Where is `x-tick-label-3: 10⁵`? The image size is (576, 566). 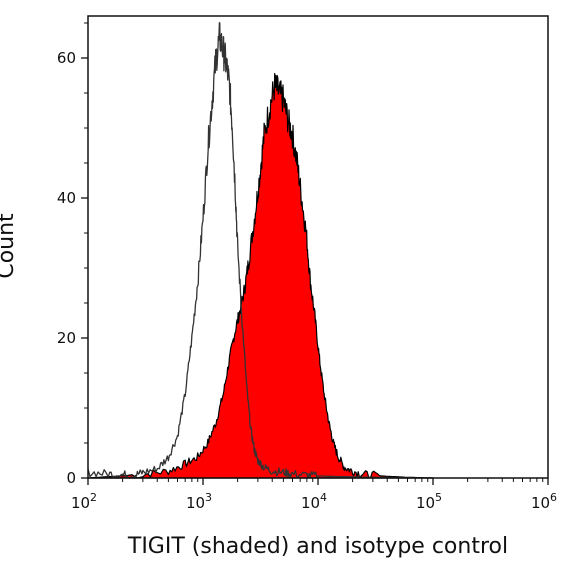
x-tick-label-3: 10⁵ is located at coordinates (429, 501).